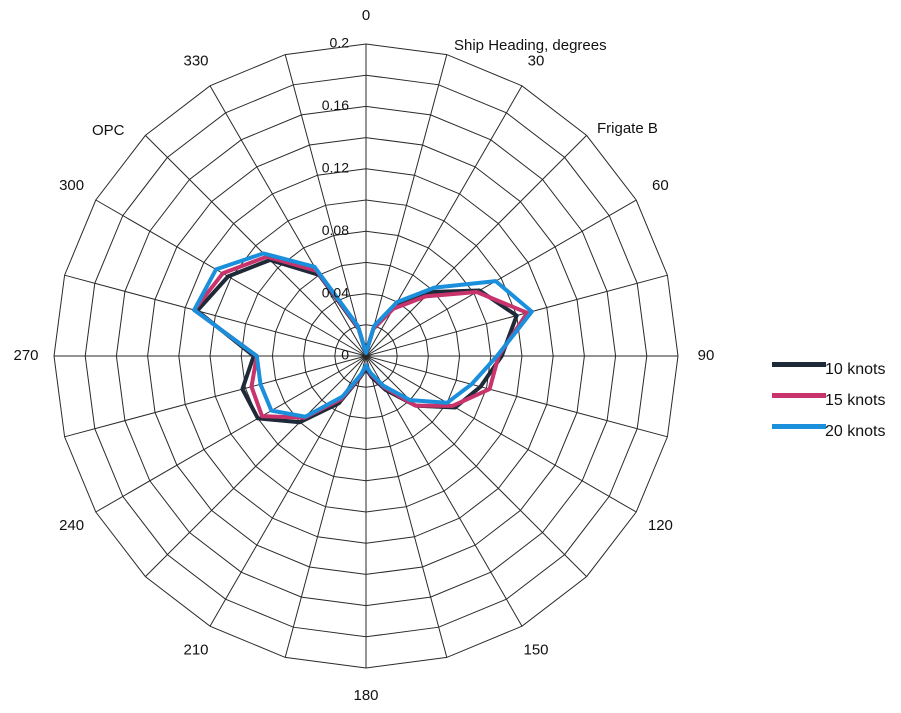 This screenshot has height=713, width=901. What do you see at coordinates (108, 130) in the screenshot?
I see `left-ship-annotation: OPC` at bounding box center [108, 130].